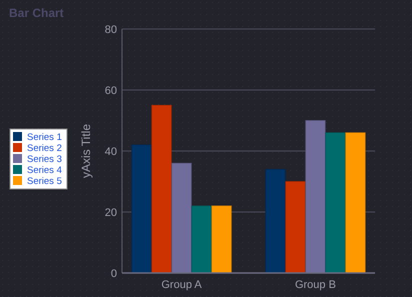 The height and width of the screenshot is (297, 412). What do you see at coordinates (44, 170) in the screenshot?
I see `legend-label: Series 4` at bounding box center [44, 170].